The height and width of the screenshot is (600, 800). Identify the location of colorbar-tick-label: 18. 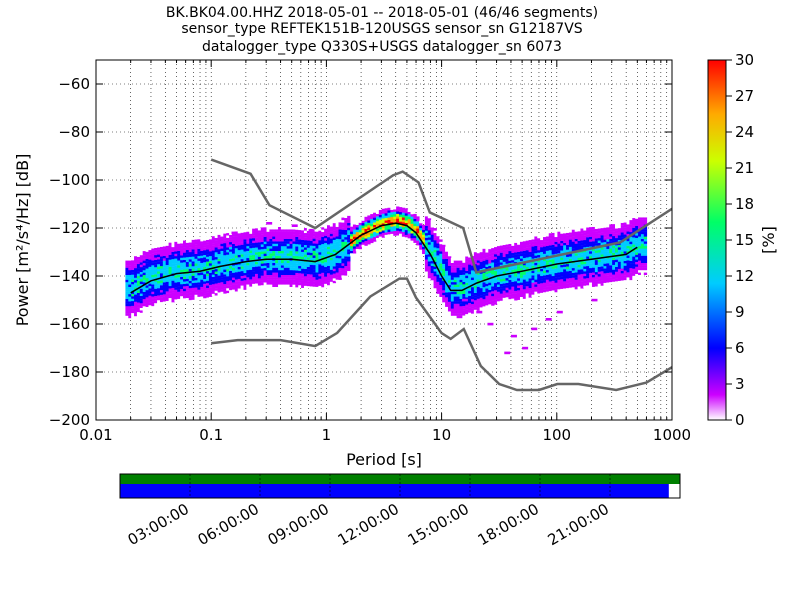
(744, 204).